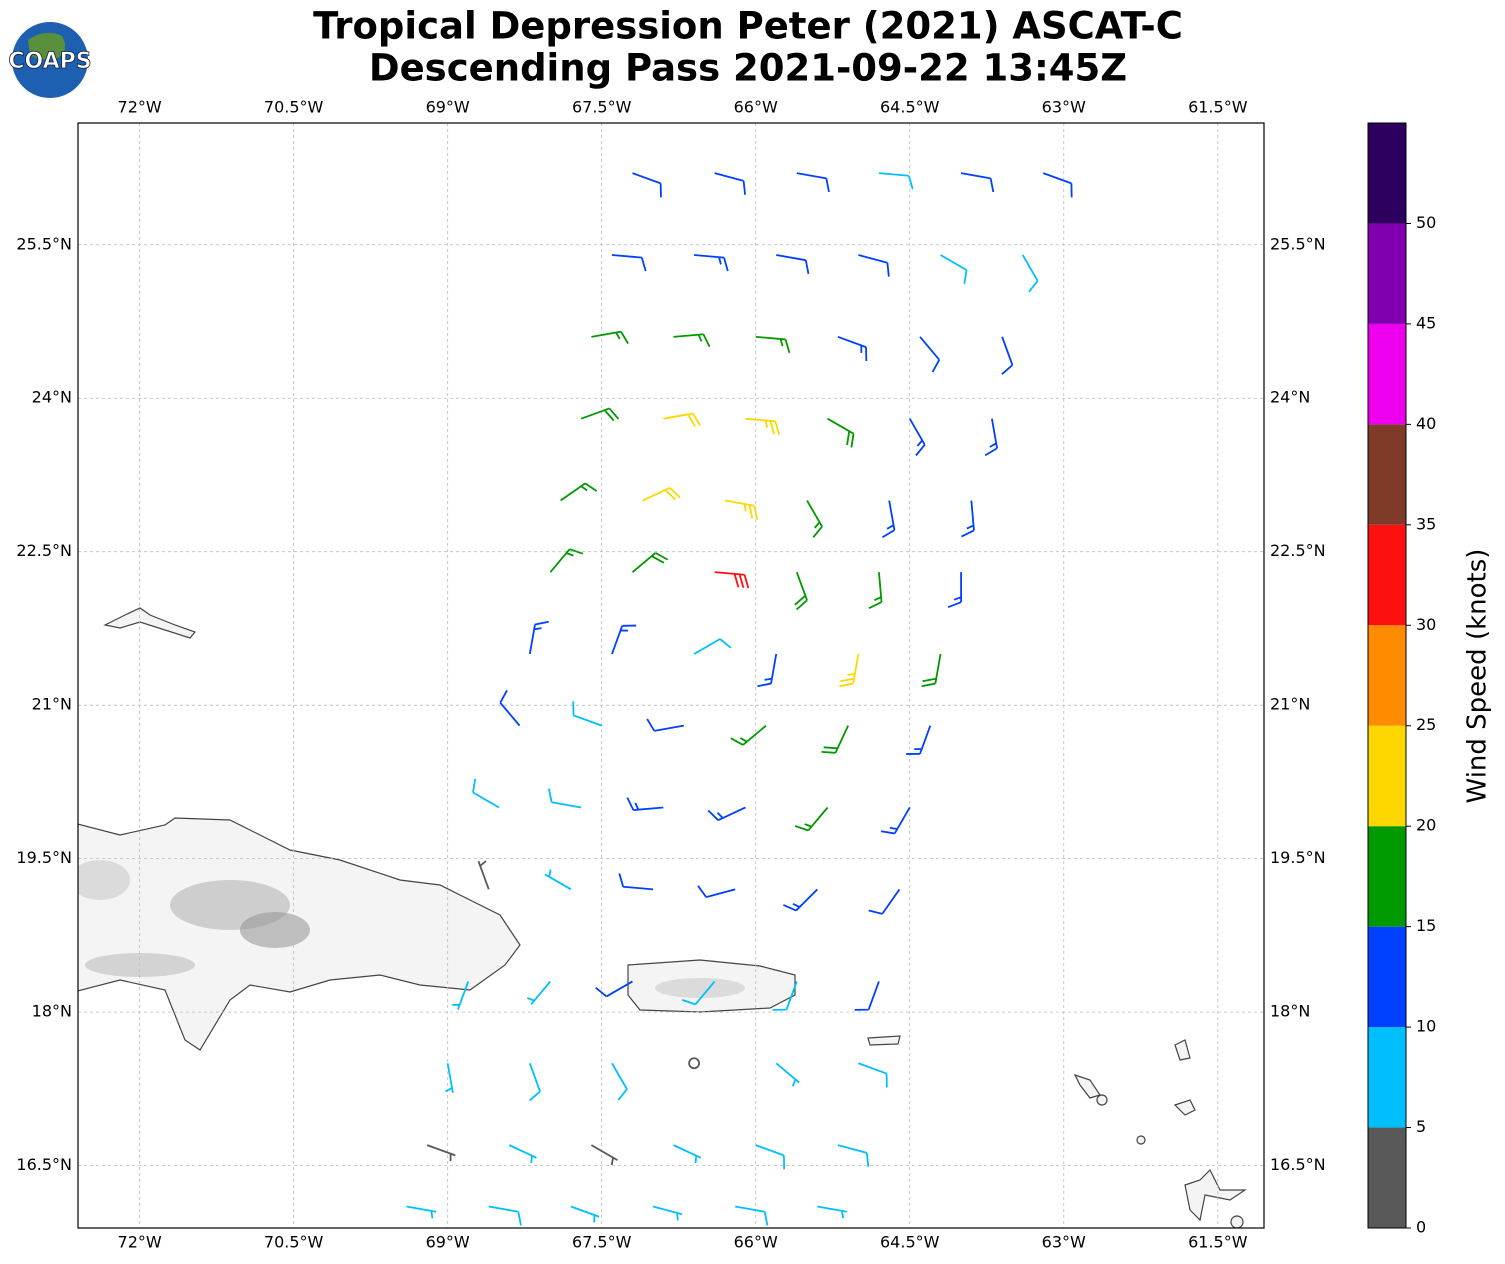 The image size is (1505, 1264). I want to click on x-tick-label: 70.5°W, so click(294, 107).